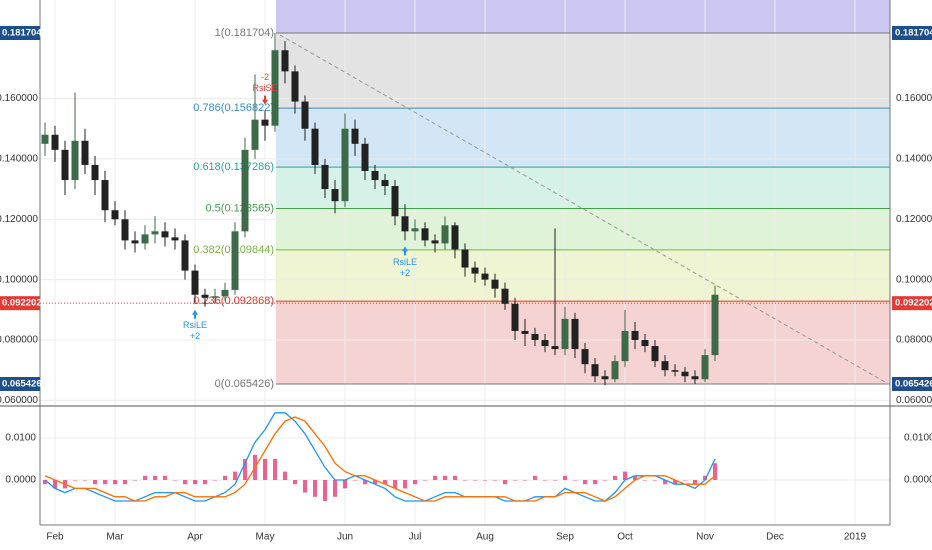  Describe the element at coordinates (195, 537) in the screenshot. I see `x-tick-label: Apr` at that location.